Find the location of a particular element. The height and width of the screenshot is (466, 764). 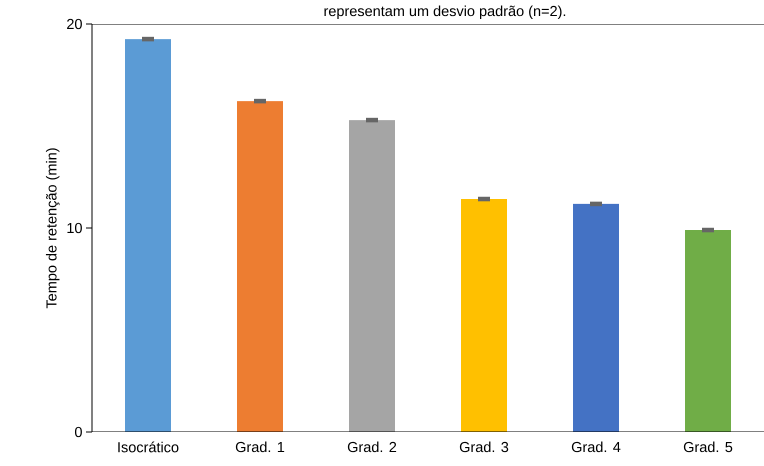

x-tick-label: Grad. 4 is located at coordinates (596, 447).